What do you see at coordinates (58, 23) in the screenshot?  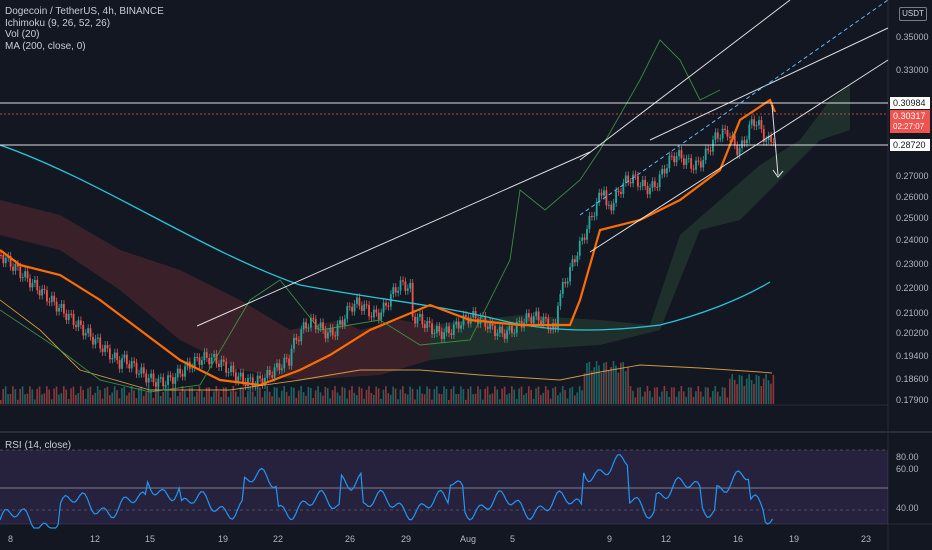 I see `ichimoku-legend: Ichimoku (9, 26, 52, 26)` at bounding box center [58, 23].